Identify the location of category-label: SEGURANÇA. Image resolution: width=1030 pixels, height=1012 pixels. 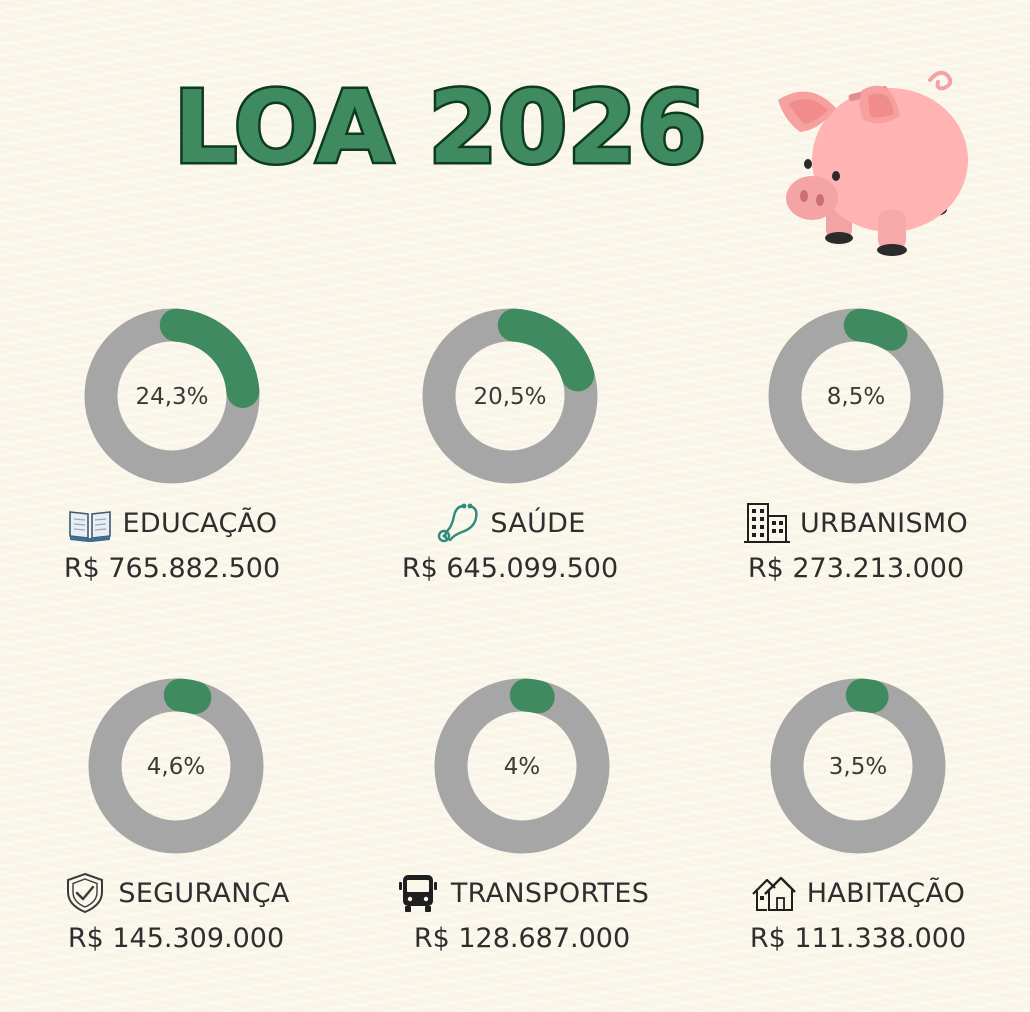
(204, 893).